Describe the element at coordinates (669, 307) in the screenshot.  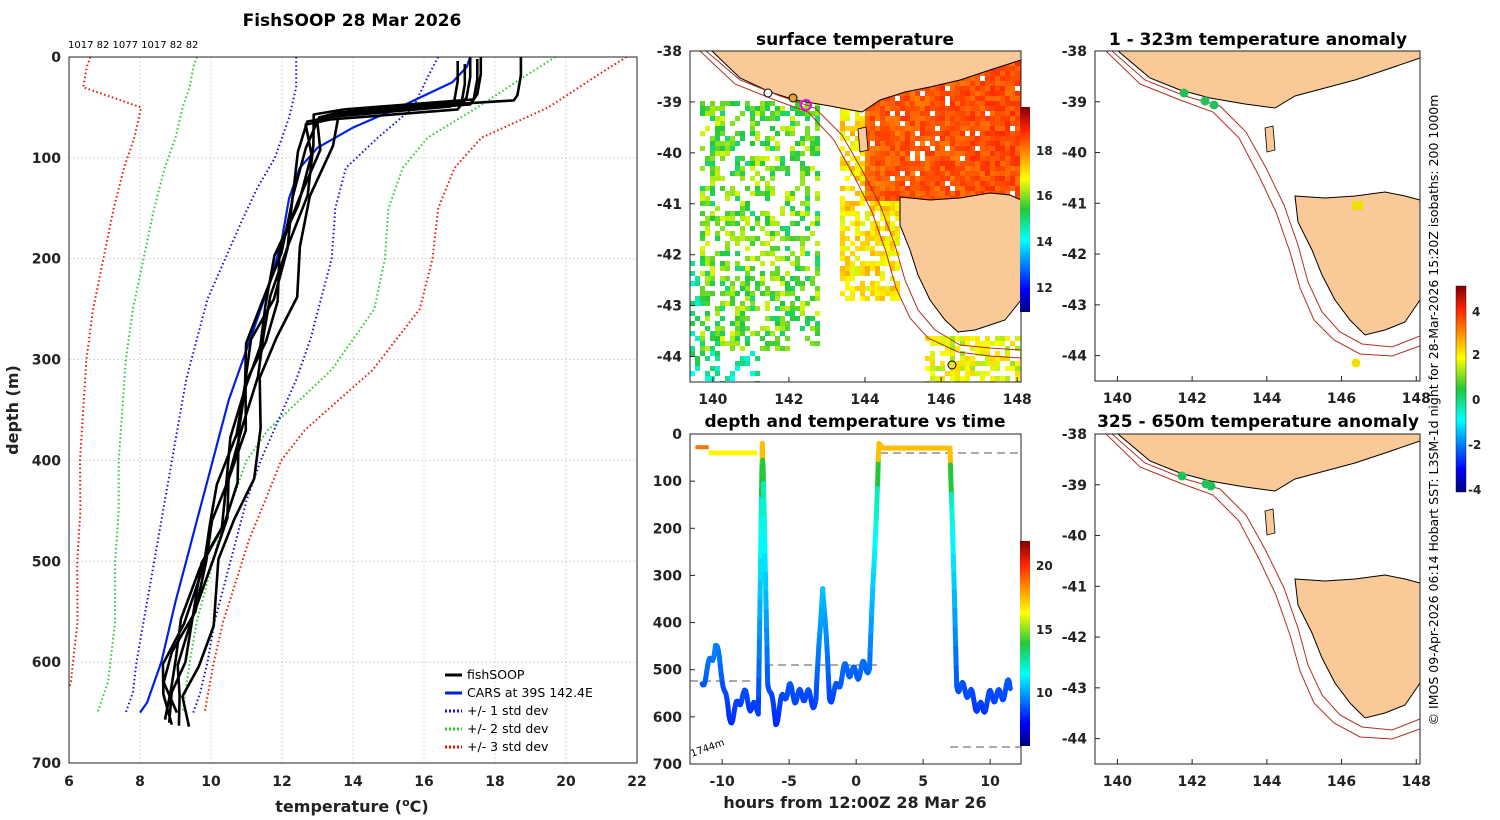
I see `sst-ytick-5: -43` at that location.